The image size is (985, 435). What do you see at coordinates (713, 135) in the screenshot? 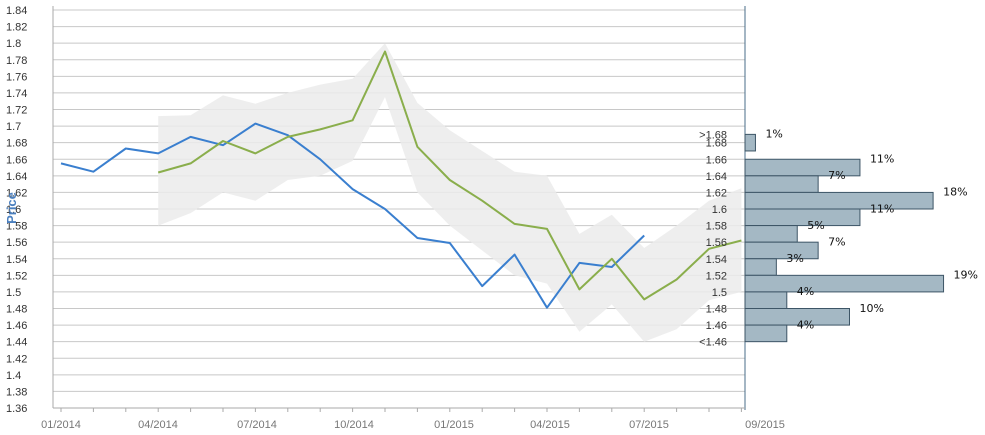
I see `histogram-bin-label: >1.68` at bounding box center [713, 135].